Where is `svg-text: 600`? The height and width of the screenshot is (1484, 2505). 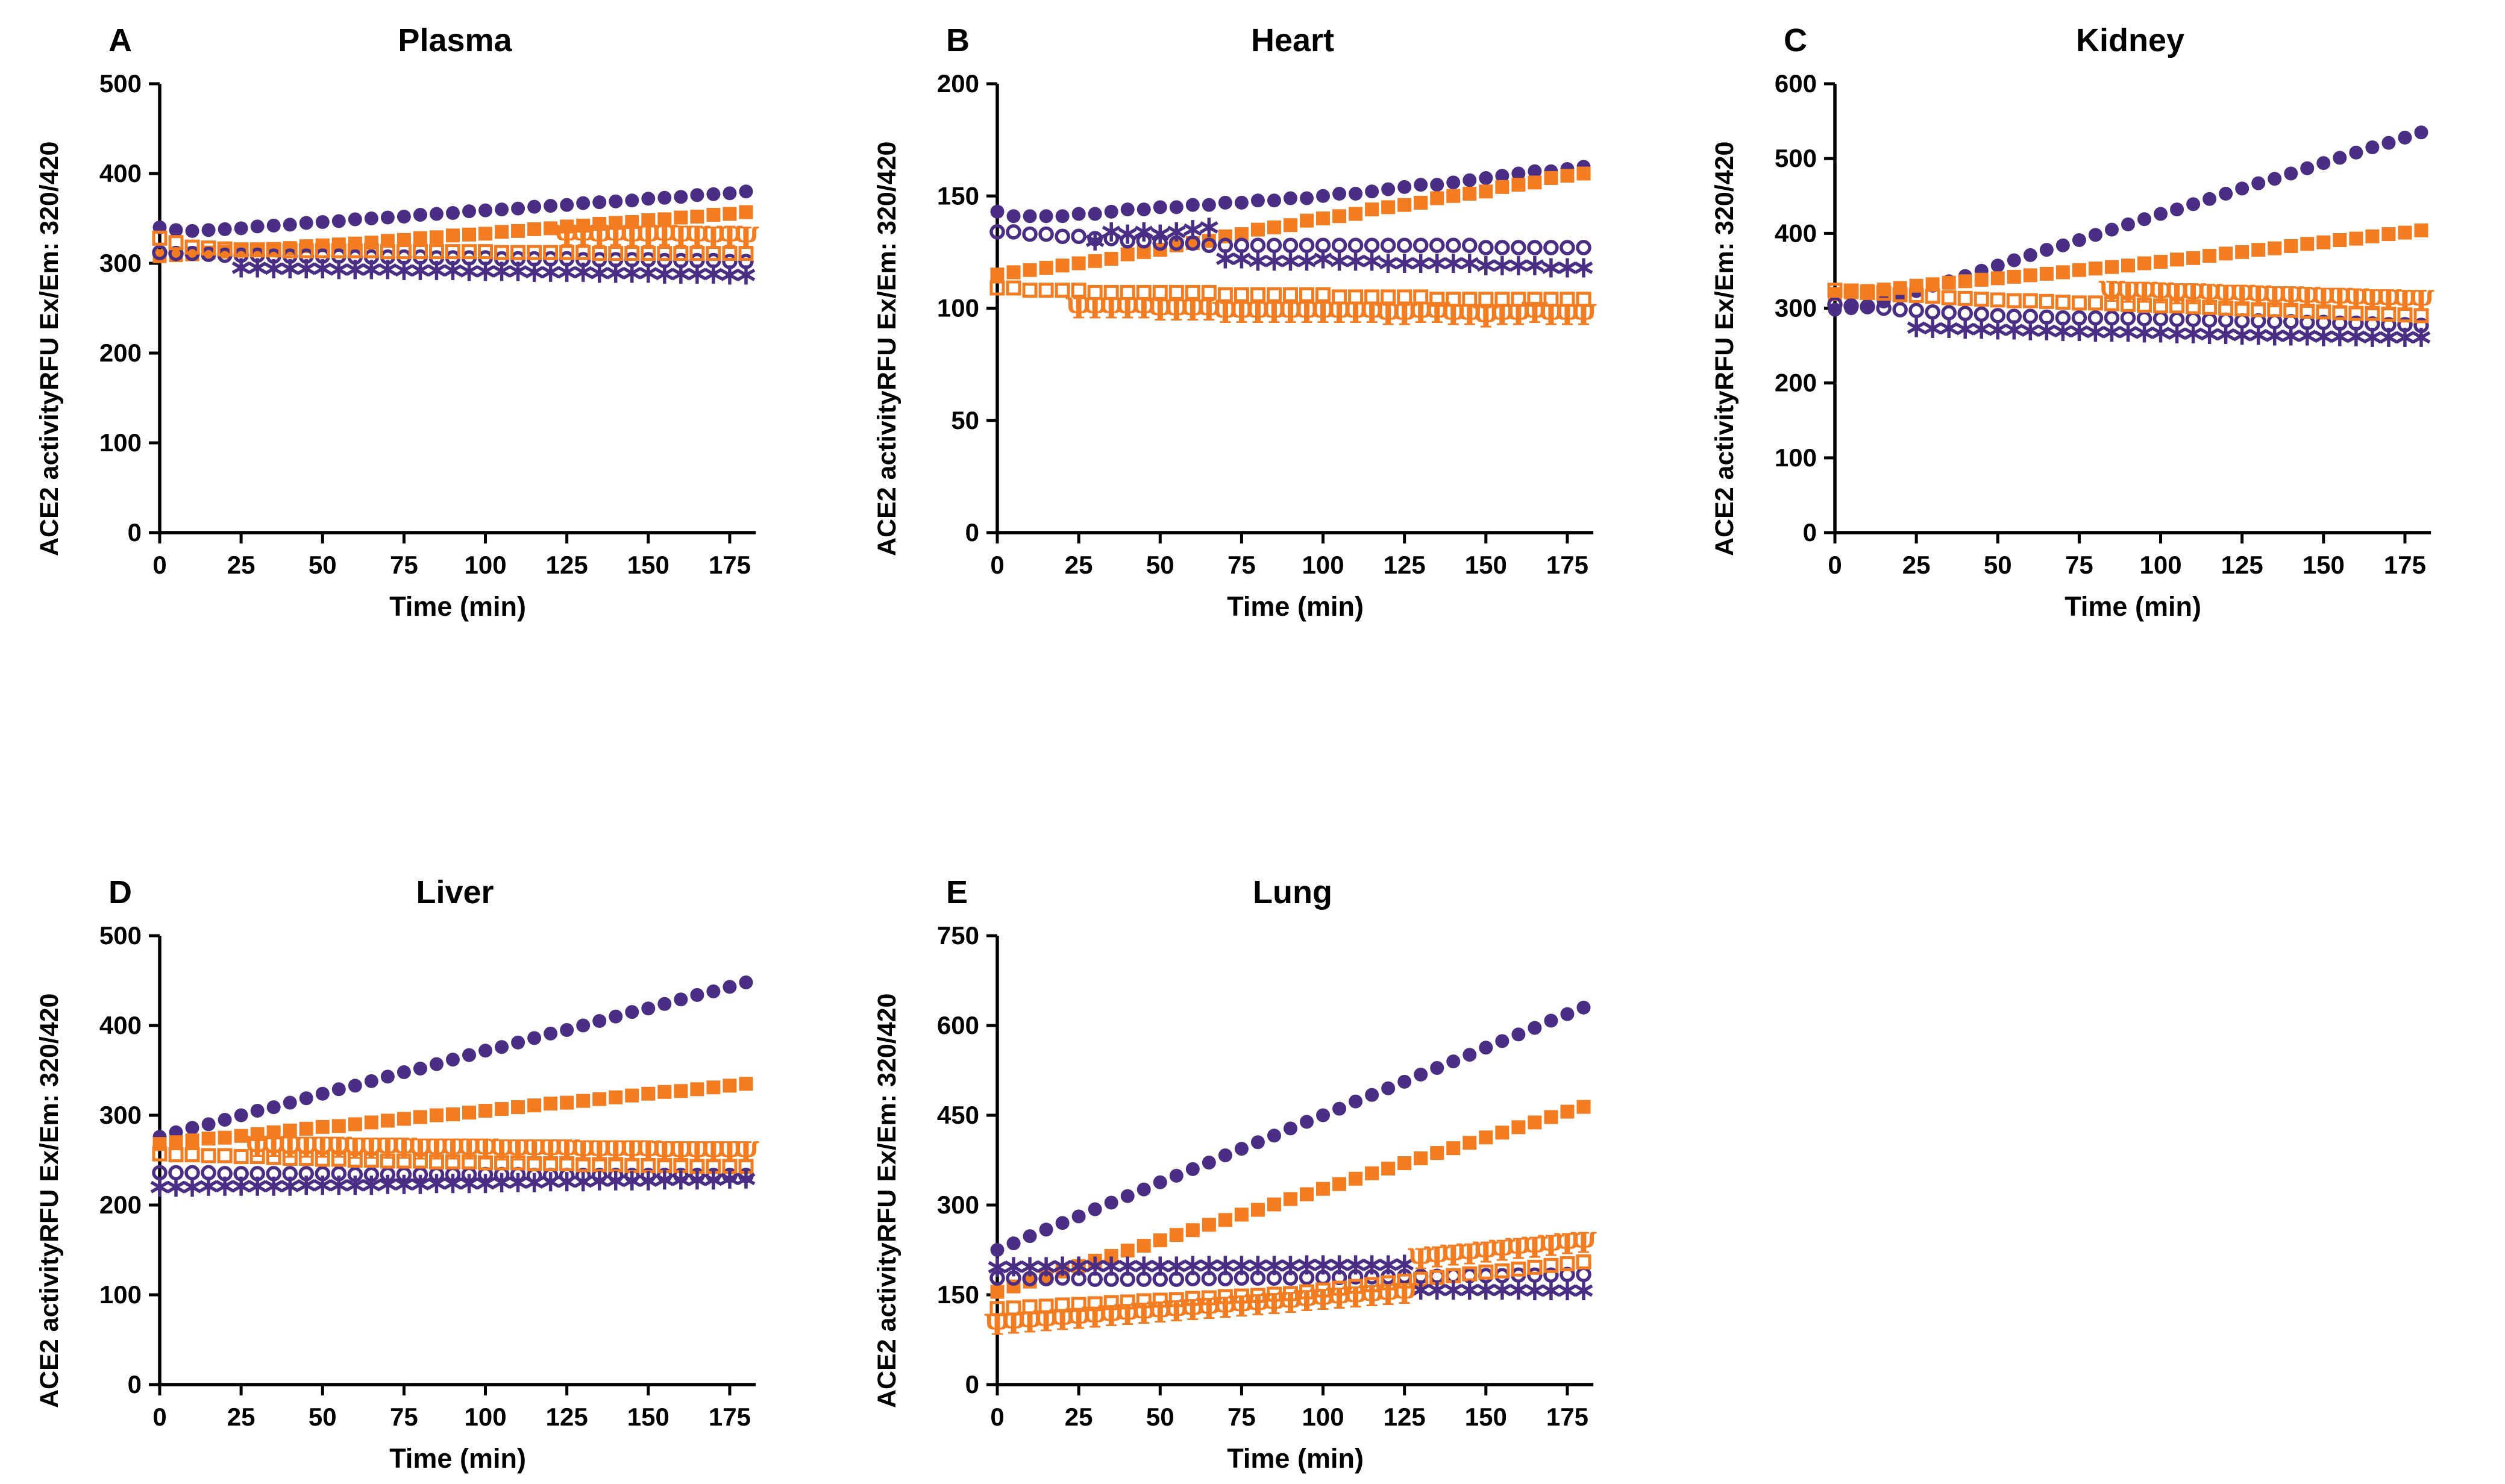 svg-text: 600 is located at coordinates (958, 1025).